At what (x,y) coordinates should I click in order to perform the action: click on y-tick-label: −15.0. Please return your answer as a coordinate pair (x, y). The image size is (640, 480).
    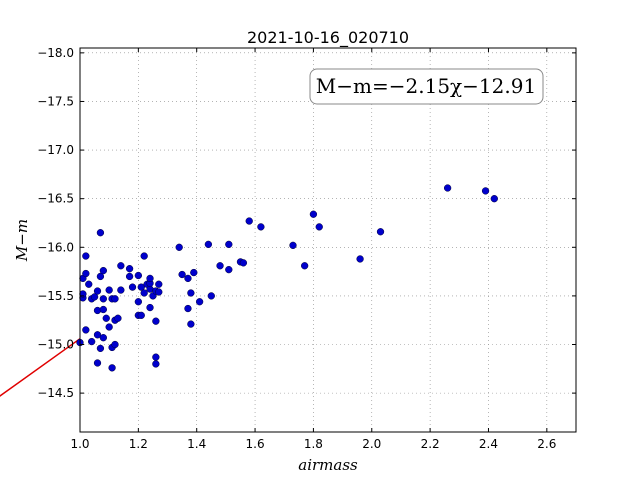
    Looking at the image, I should click on (55, 345).